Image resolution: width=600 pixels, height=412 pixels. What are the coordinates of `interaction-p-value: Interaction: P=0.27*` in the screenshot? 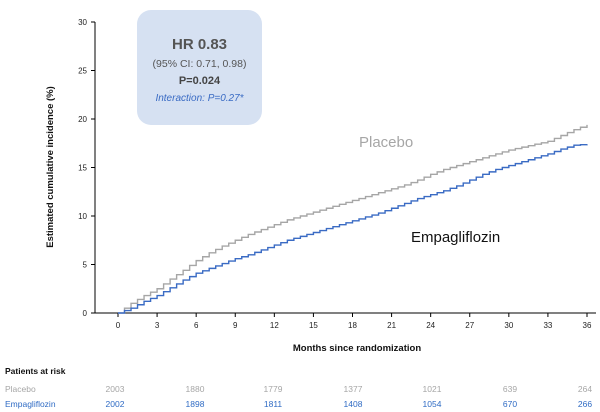 It's located at (199, 98).